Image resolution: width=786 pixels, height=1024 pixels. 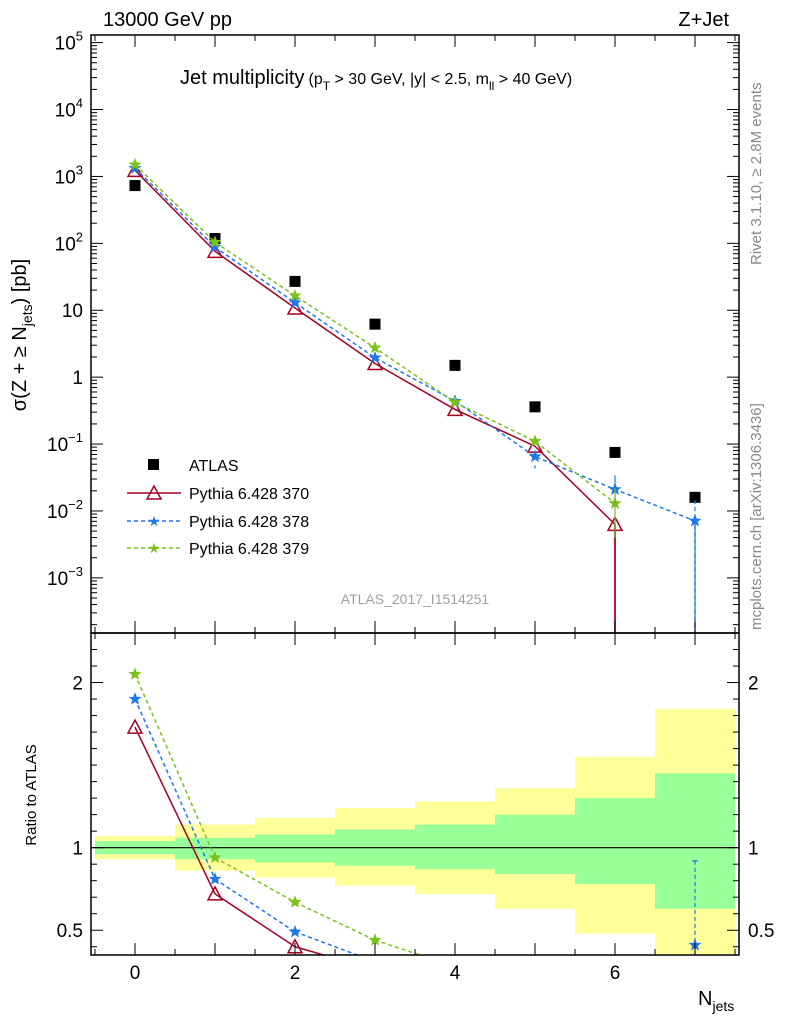 I want to click on ratio-y-tick-label: 2, so click(x=77, y=684).